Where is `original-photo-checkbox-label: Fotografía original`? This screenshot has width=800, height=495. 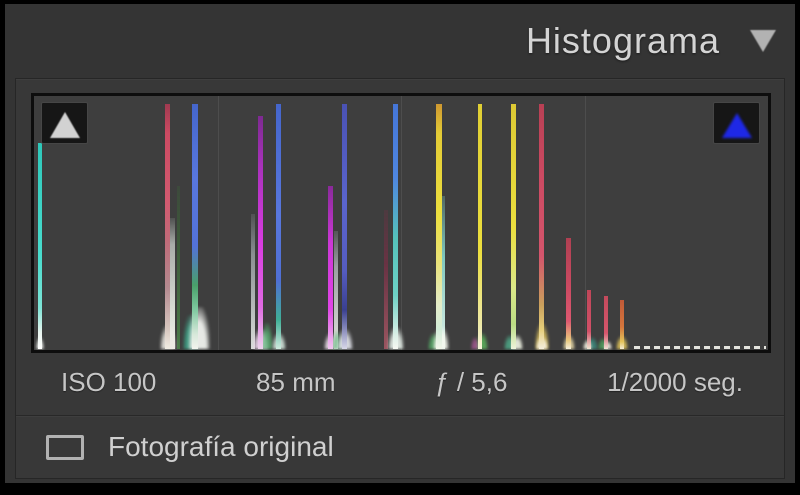 original-photo-checkbox-label: Fotografía original is located at coordinates (221, 446).